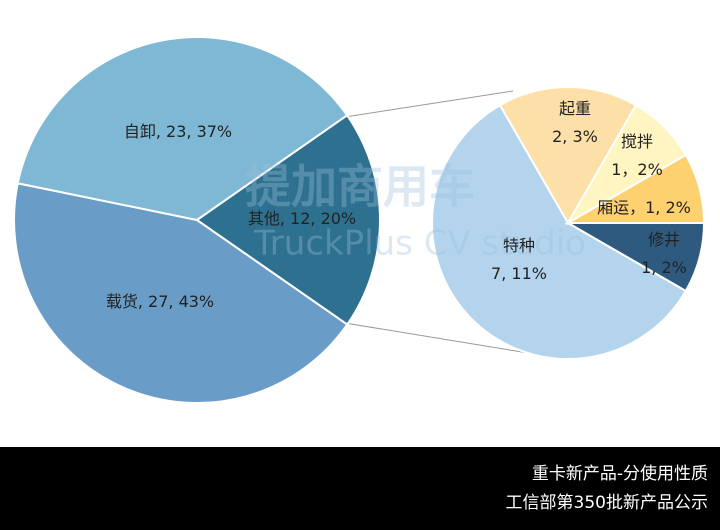  Describe the element at coordinates (575, 122) in the screenshot. I see `data-label: 起重 2, 3%` at that location.